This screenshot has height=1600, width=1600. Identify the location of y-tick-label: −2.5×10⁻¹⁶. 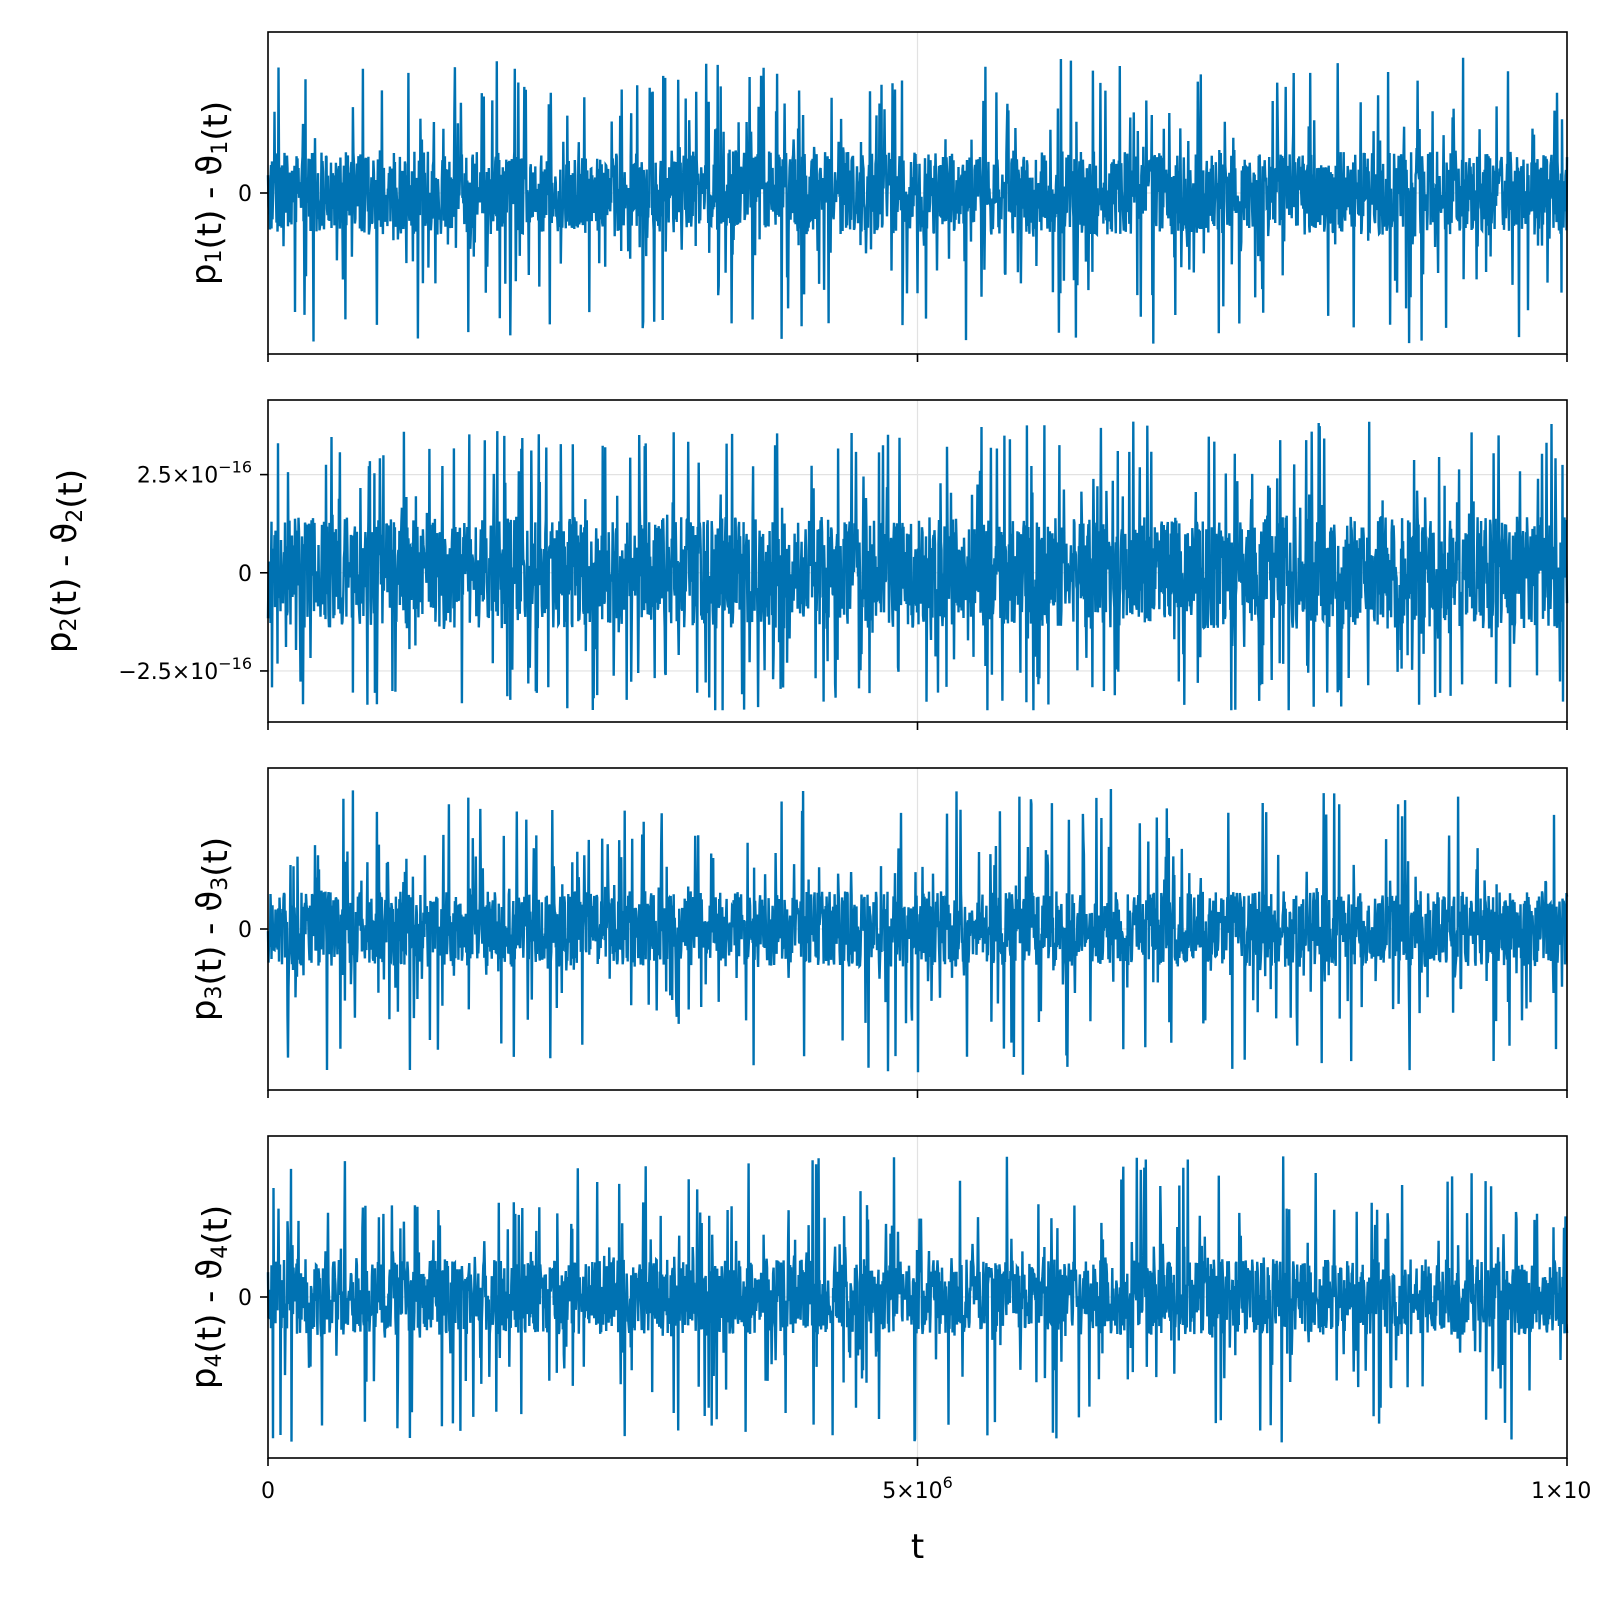
(185, 669).